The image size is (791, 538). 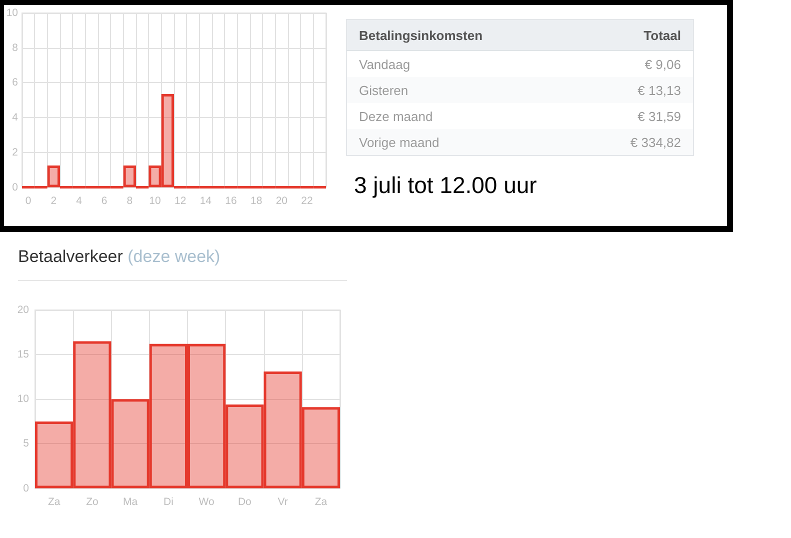 What do you see at coordinates (256, 200) in the screenshot?
I see `x-tick-label: 18` at bounding box center [256, 200].